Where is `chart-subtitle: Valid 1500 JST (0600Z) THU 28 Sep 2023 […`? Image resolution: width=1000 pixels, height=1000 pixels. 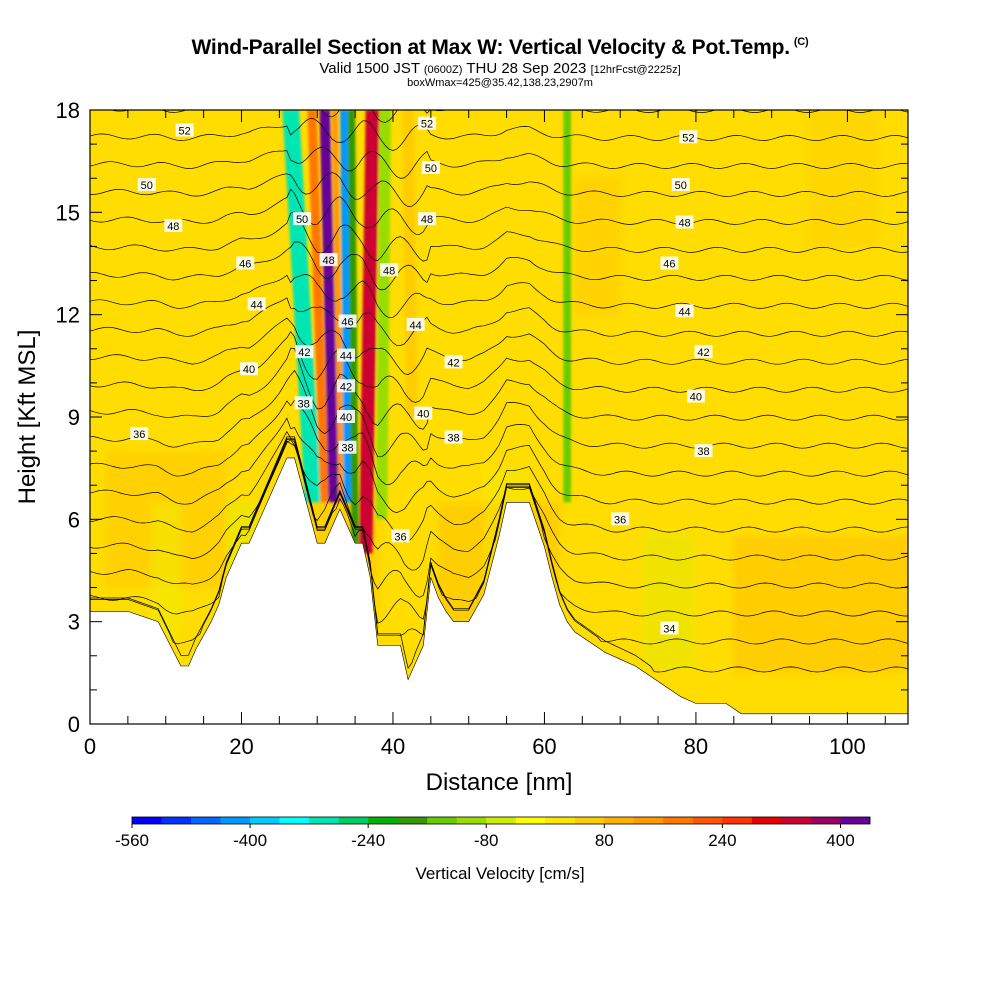
chart-subtitle: Valid 1500 JST (0600Z) THU 28 Sep 2023 [… is located at coordinates (500, 68).